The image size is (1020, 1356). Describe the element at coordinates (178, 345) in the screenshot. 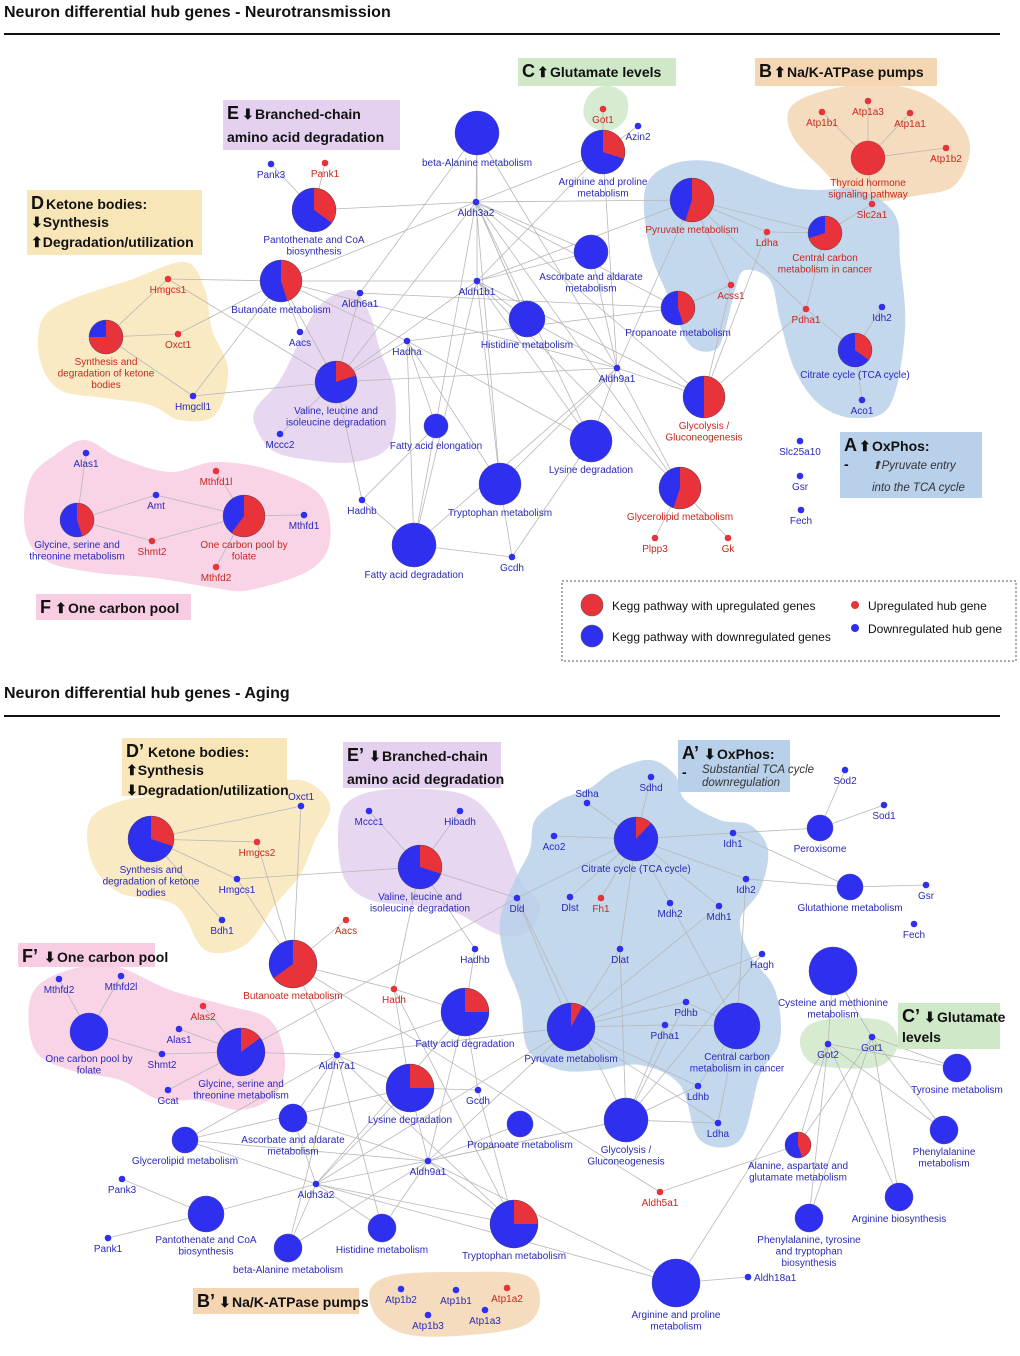

I see `p1-gene-Oxct1: Oxct1` at that location.